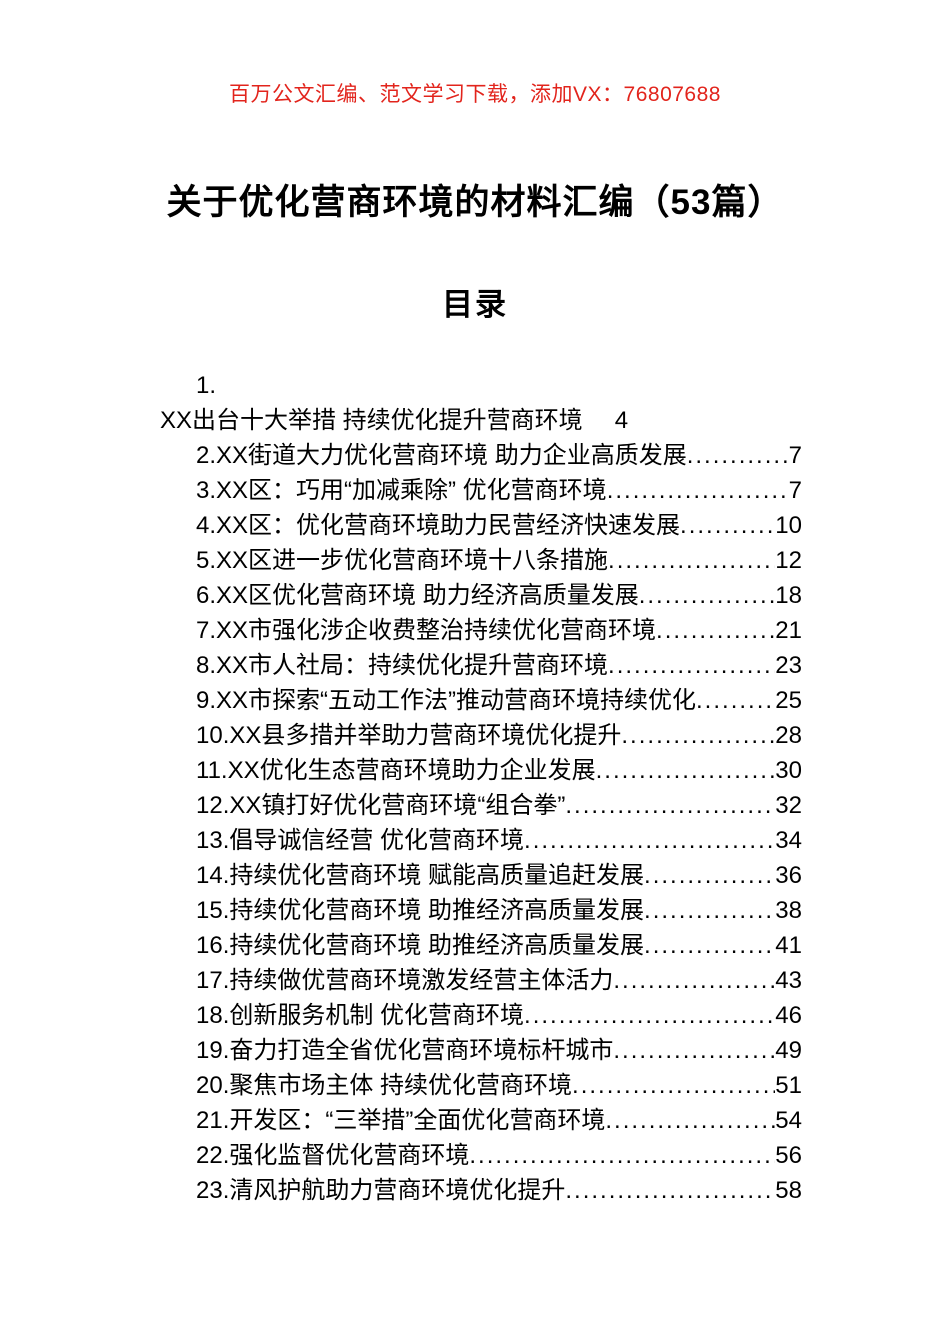  Describe the element at coordinates (446, 700) in the screenshot. I see `toc-entry-label: 9.XX市探索“五动工作法”推动营商环境持续优化` at that location.